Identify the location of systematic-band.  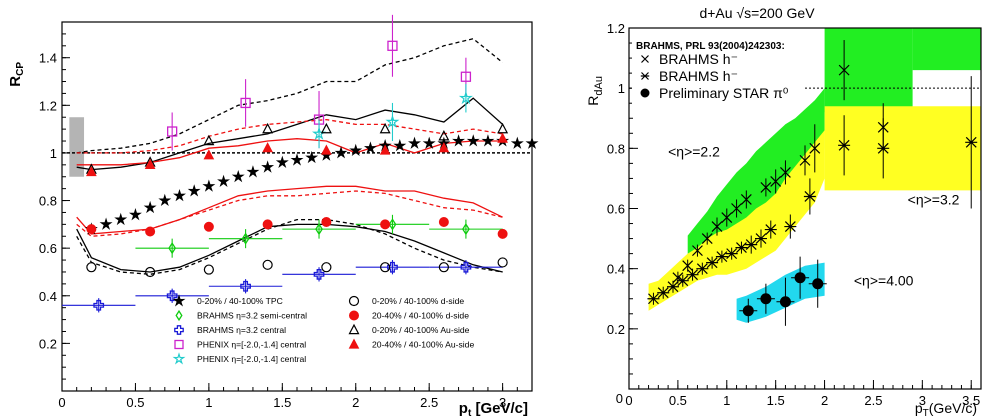
(77, 147).